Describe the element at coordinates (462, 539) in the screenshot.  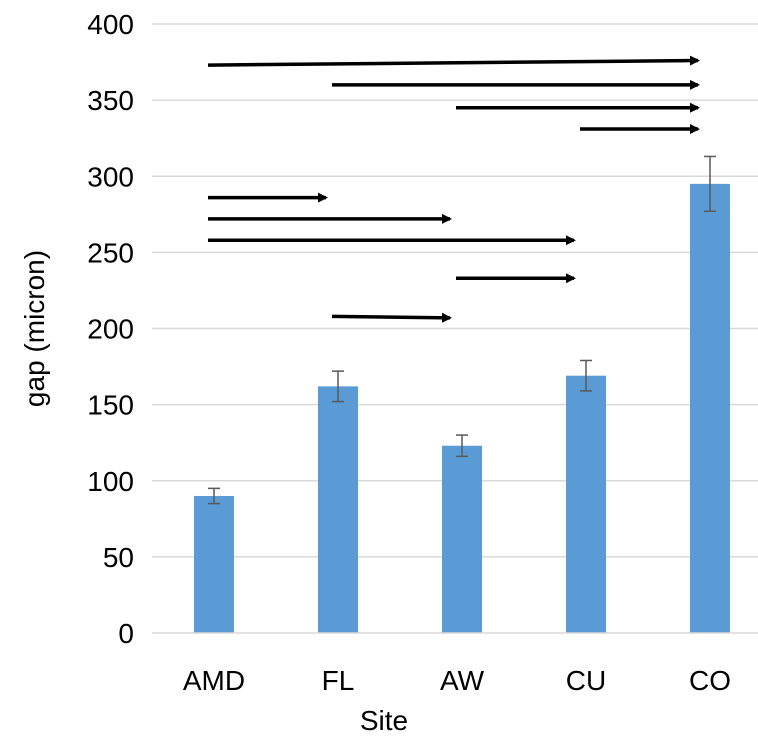
I see `bar-aw` at that location.